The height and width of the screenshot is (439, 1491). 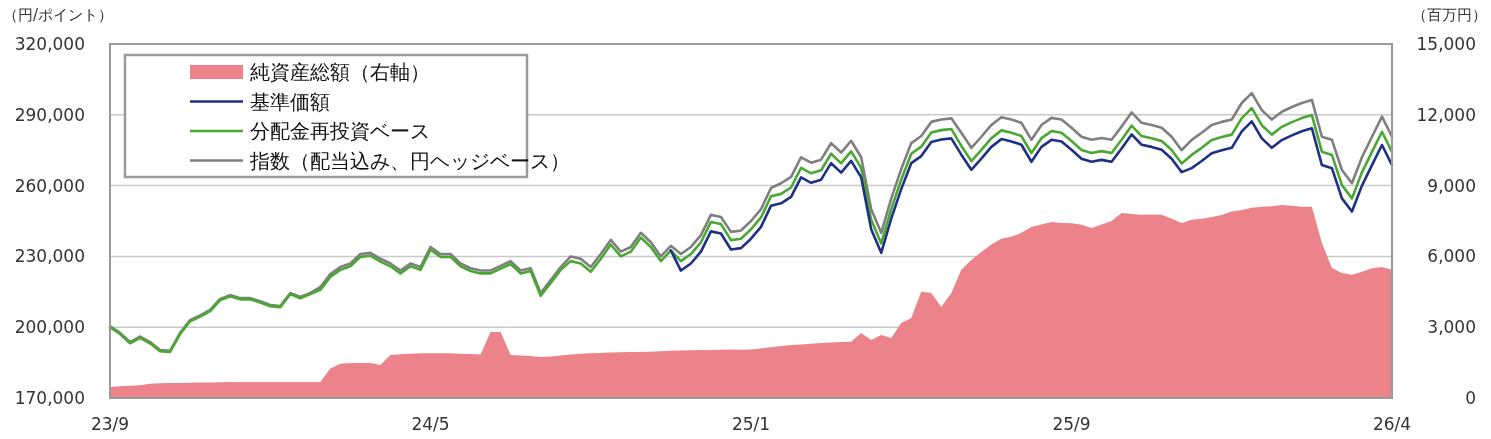 I want to click on legend-label: 純資産総額（右軸）, so click(x=340, y=72).